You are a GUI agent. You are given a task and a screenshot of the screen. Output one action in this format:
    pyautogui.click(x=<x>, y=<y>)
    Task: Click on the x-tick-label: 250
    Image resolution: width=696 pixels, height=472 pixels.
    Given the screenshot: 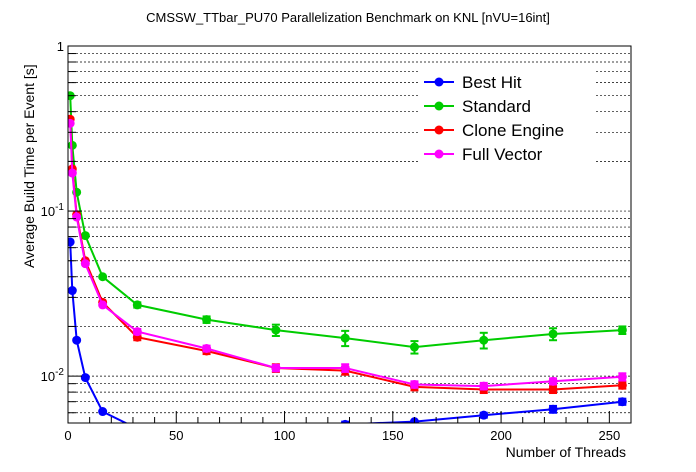 What is the action you would take?
    pyautogui.click(x=609, y=435)
    